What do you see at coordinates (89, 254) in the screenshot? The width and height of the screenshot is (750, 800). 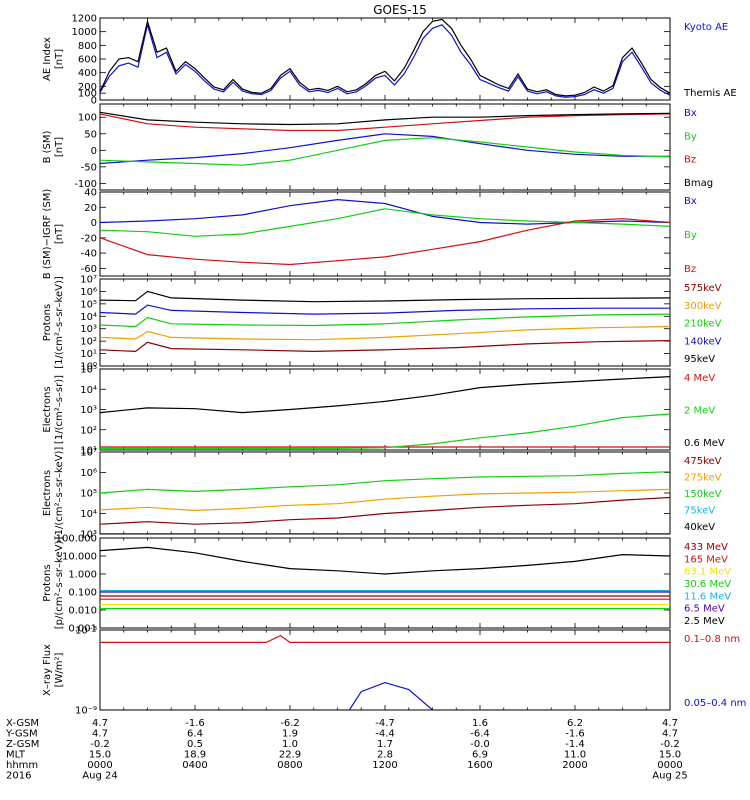 I see `y-tick-label: -40` at bounding box center [89, 254].